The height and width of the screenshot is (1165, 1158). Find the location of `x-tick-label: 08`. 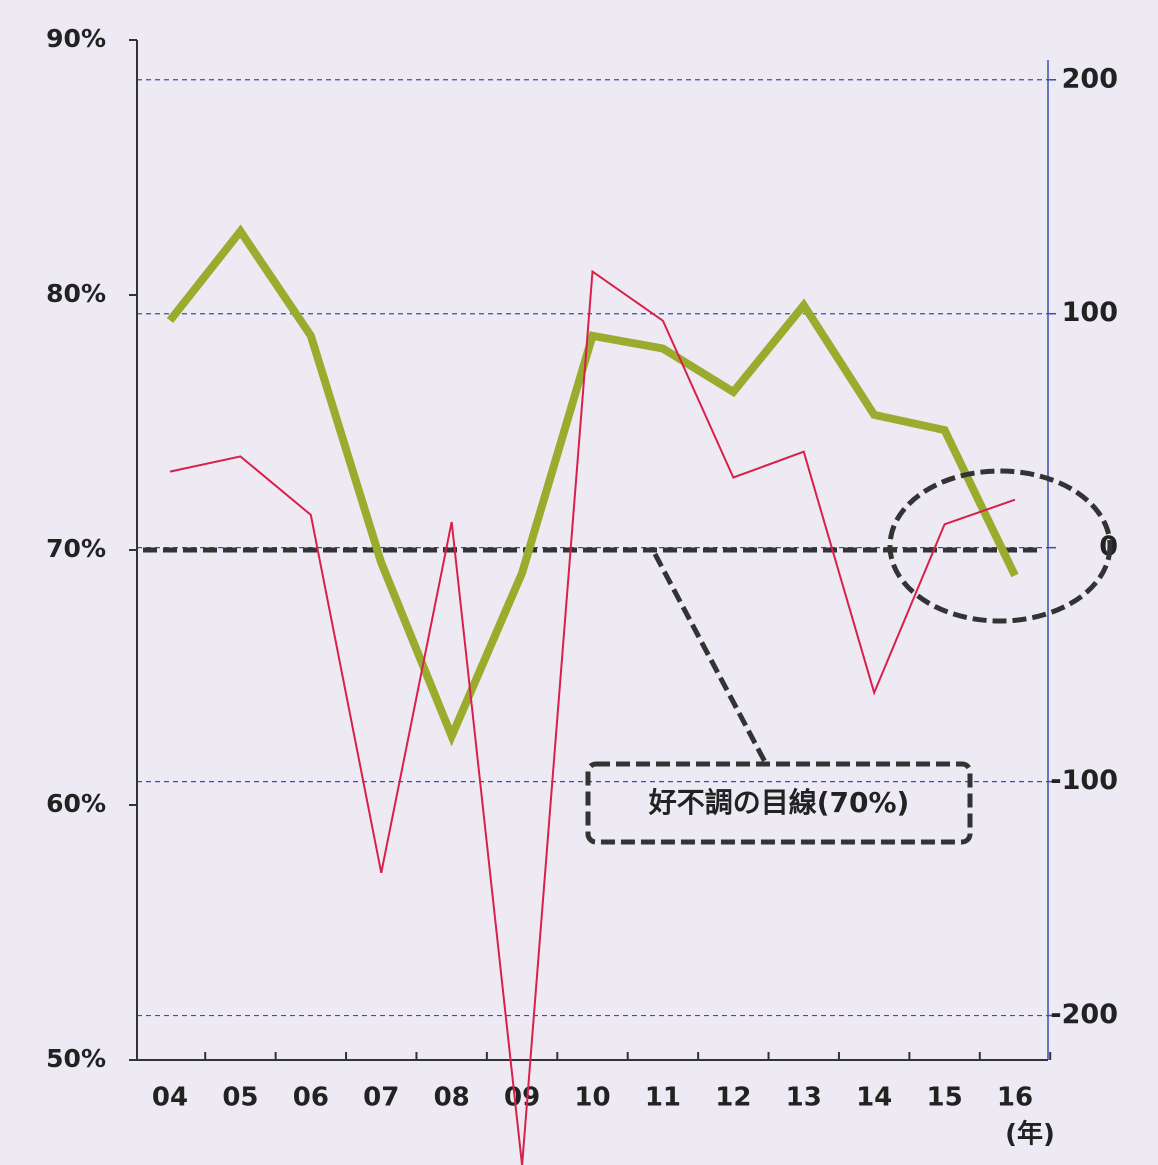

x-tick-label: 08 is located at coordinates (452, 1098).